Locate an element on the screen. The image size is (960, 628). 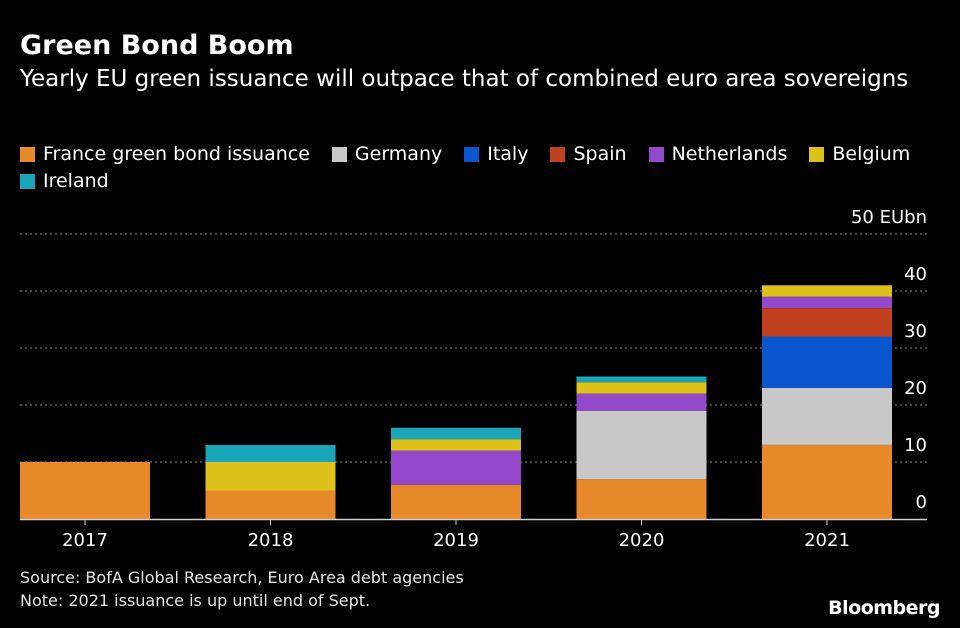
y-tick-label: 0 is located at coordinates (921, 502).